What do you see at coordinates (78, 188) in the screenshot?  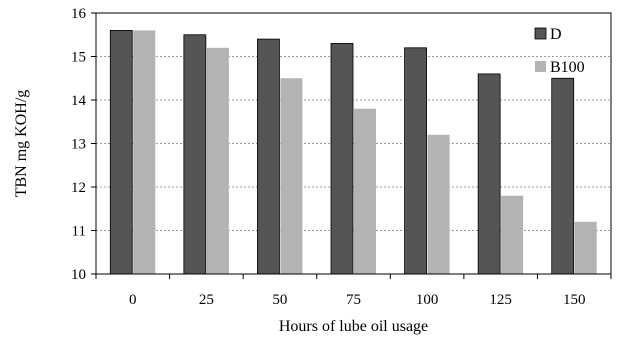 I see `y-tick-label: 12` at bounding box center [78, 188].